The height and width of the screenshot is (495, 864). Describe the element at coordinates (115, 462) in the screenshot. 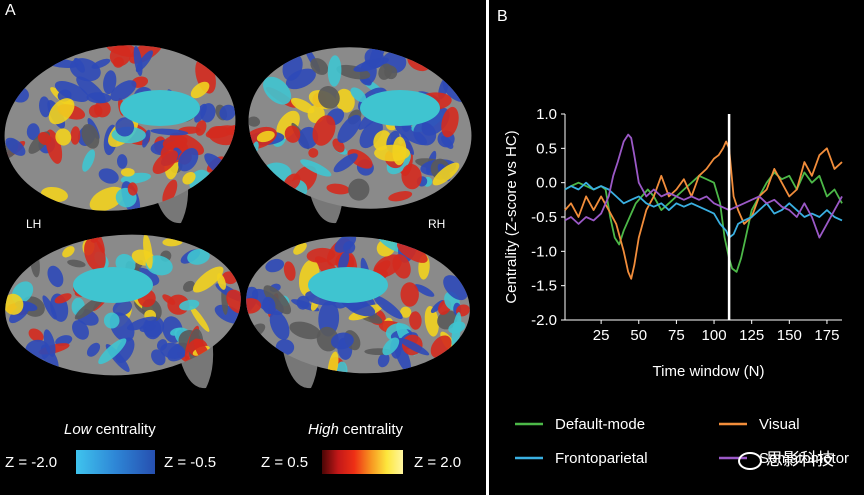

I see `low-centrality-colorbar` at that location.